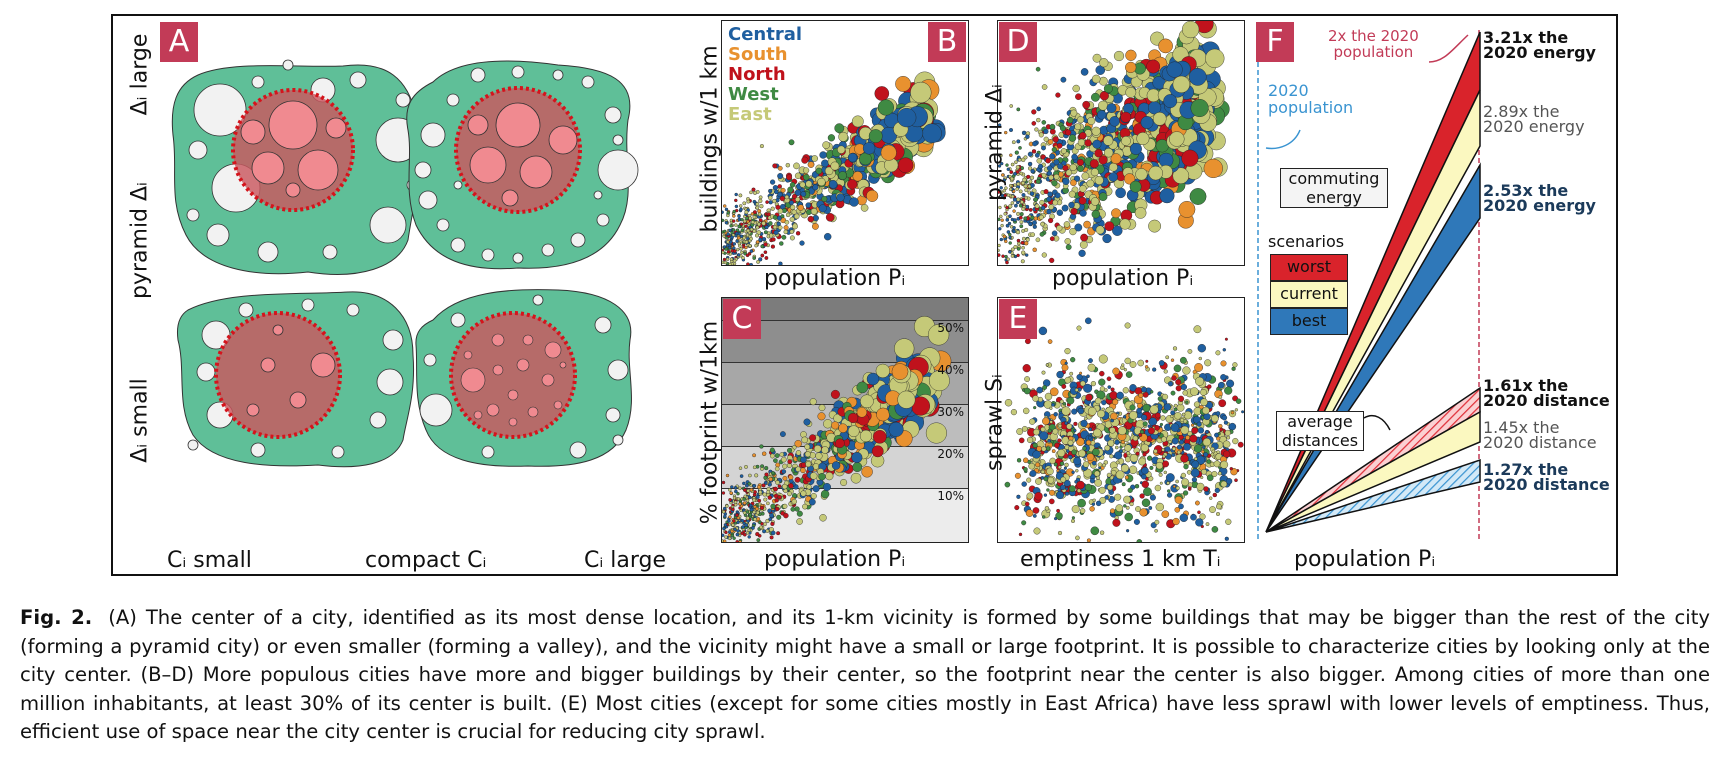 This screenshot has width=1724, height=759. Describe the element at coordinates (426, 560) in the screenshot. I see `compact-label: compact Cᵢ` at that location.